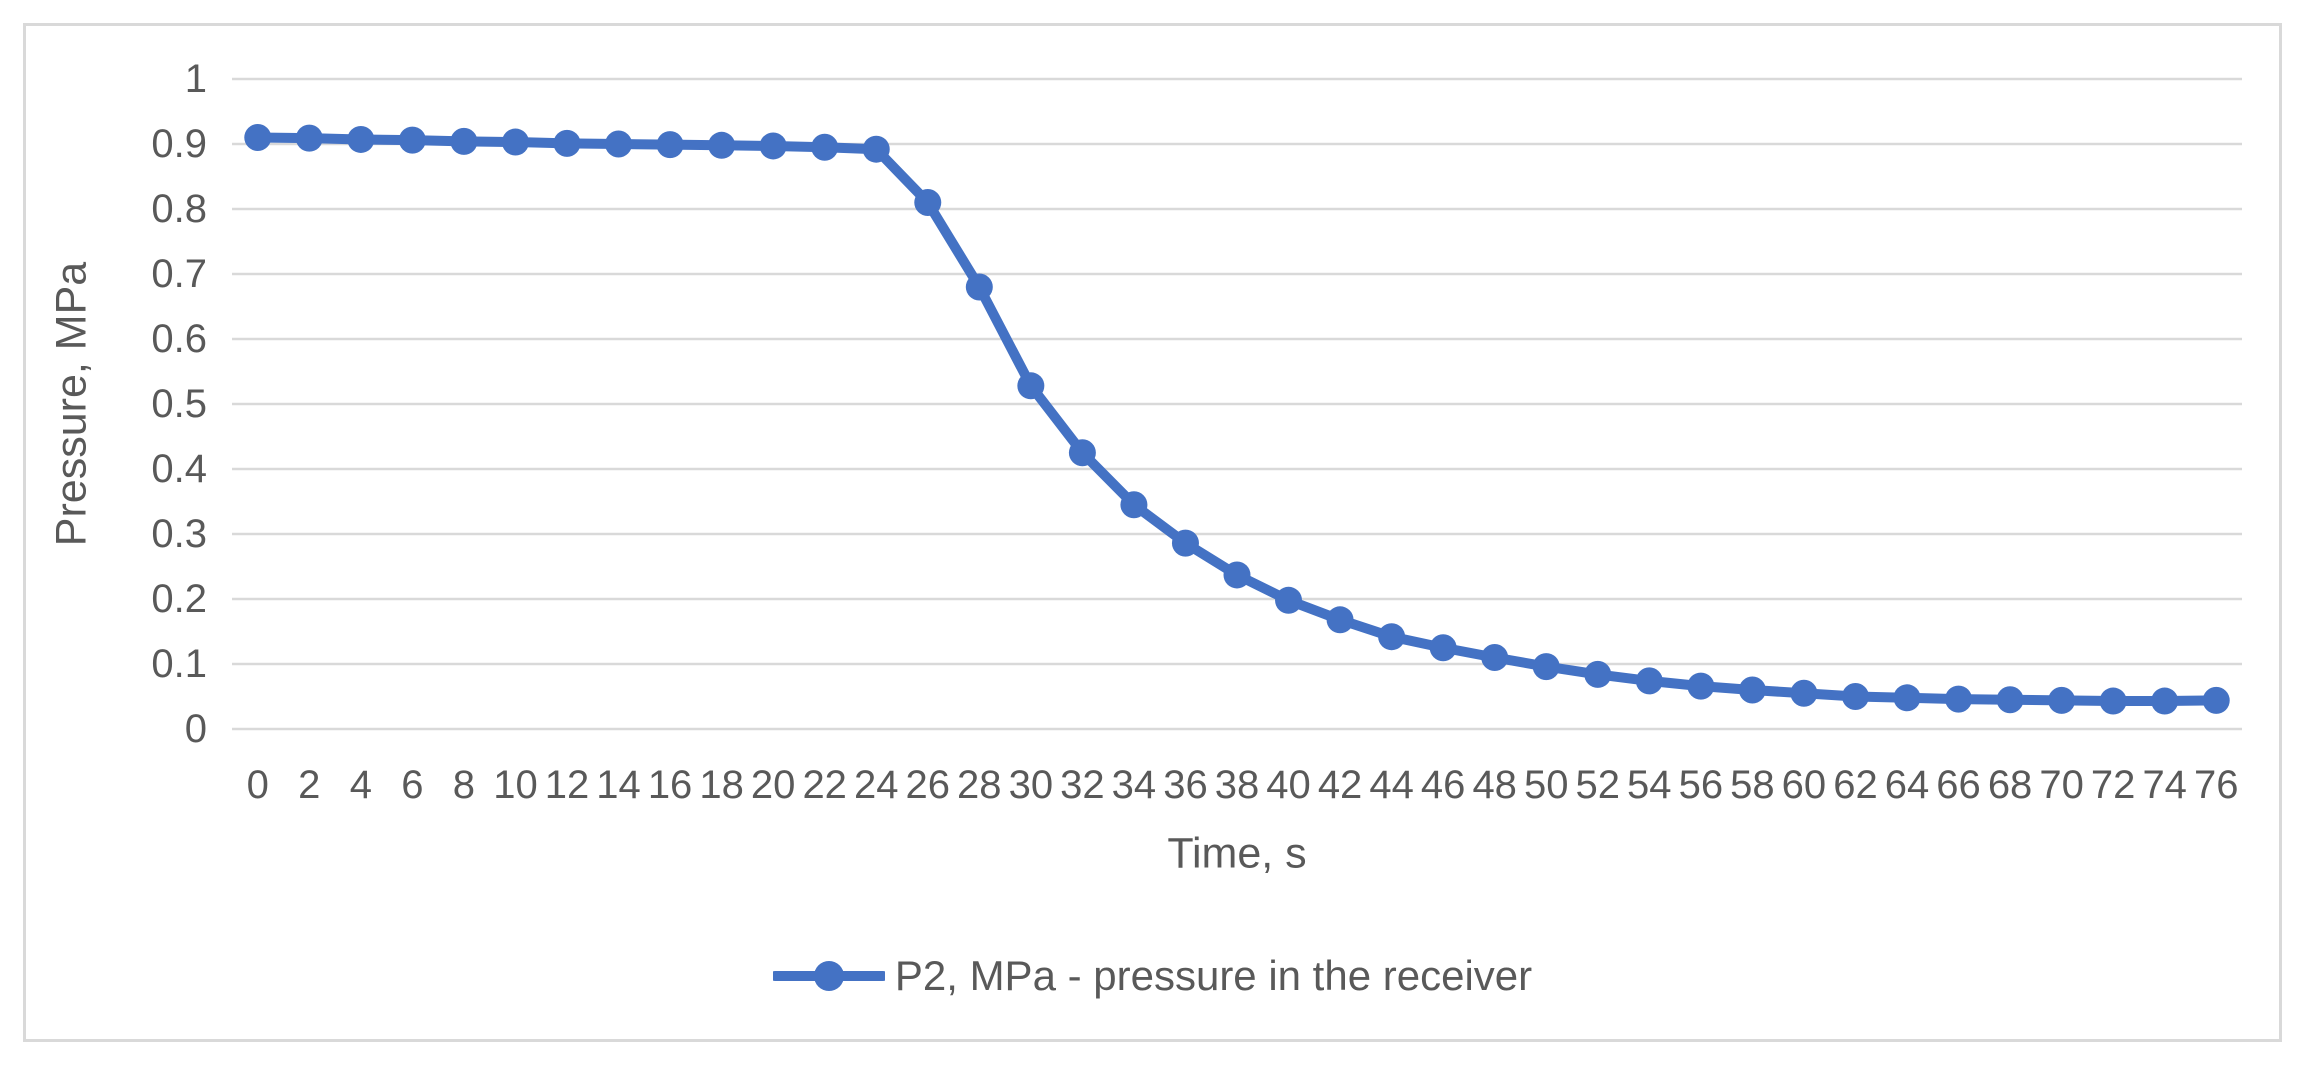 This screenshot has width=2298, height=1086. I want to click on x-tick-label: 32, so click(1082, 785).